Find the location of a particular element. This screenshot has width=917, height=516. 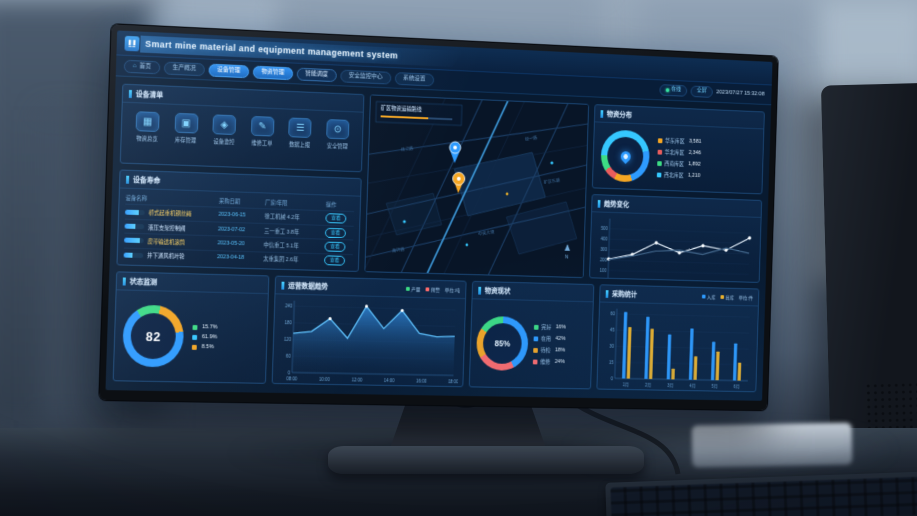

tile-label: 数据上报 is located at coordinates (300, 145).